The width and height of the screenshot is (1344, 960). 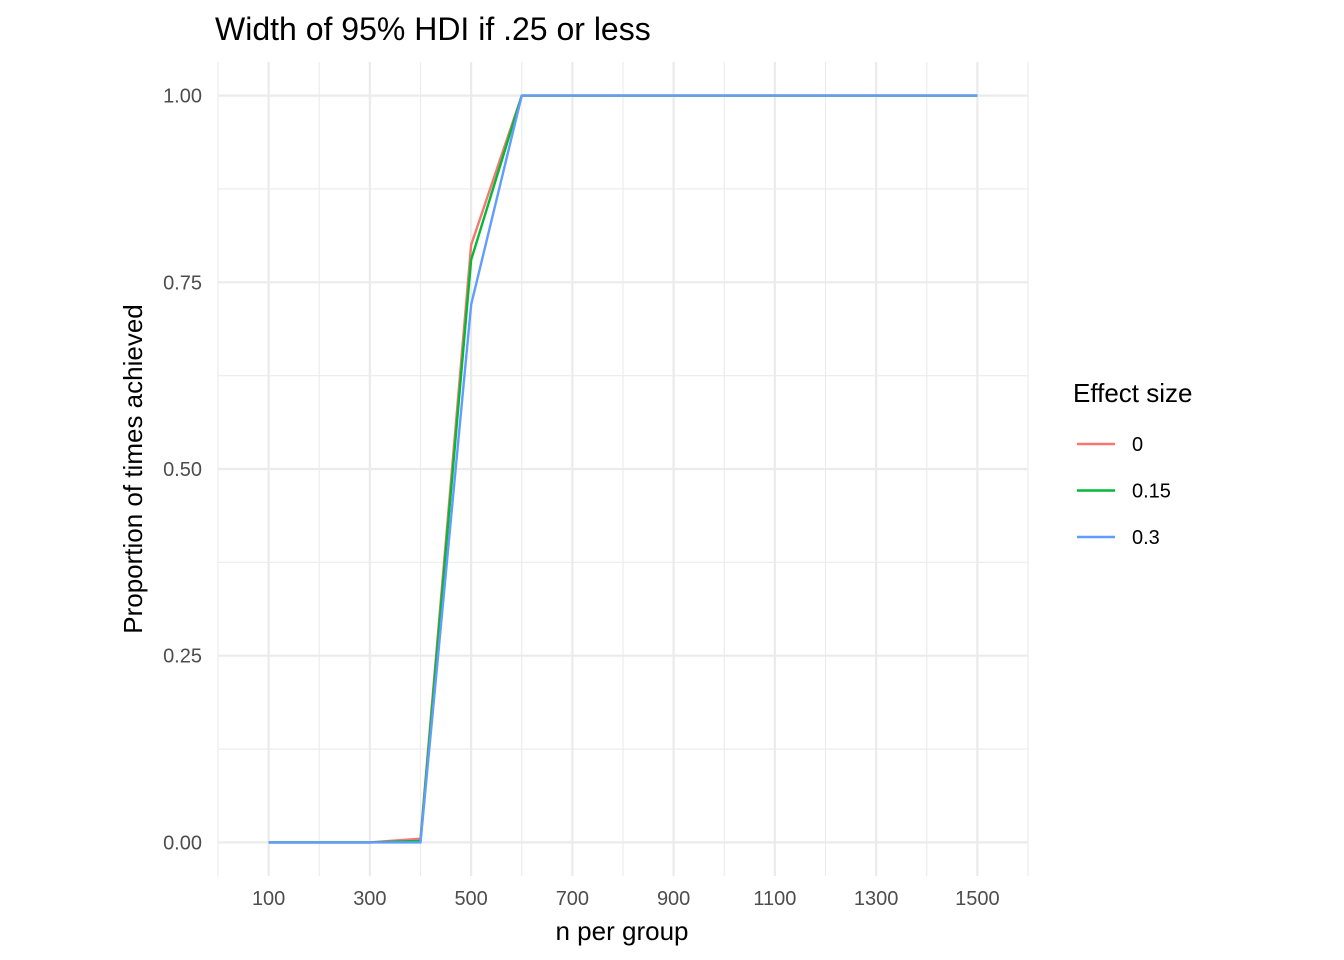 I want to click on x-tick-label: 1500, so click(x=977, y=899).